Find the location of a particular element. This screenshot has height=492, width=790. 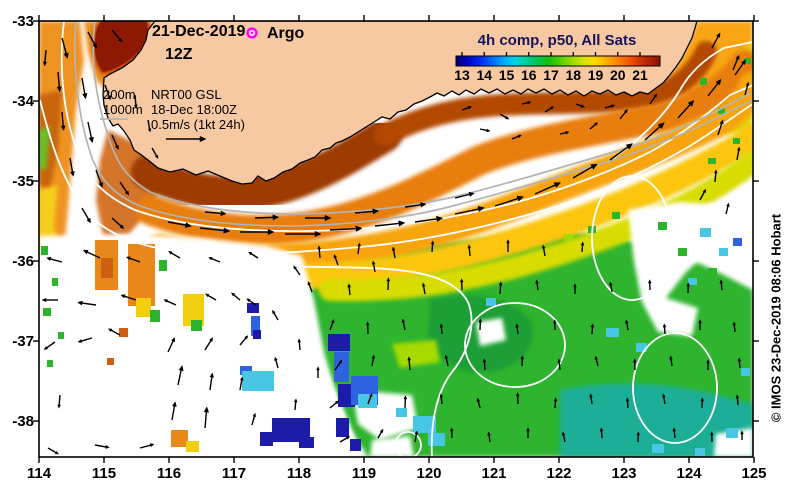

colorbar-tick-label: 17 is located at coordinates (551, 75).